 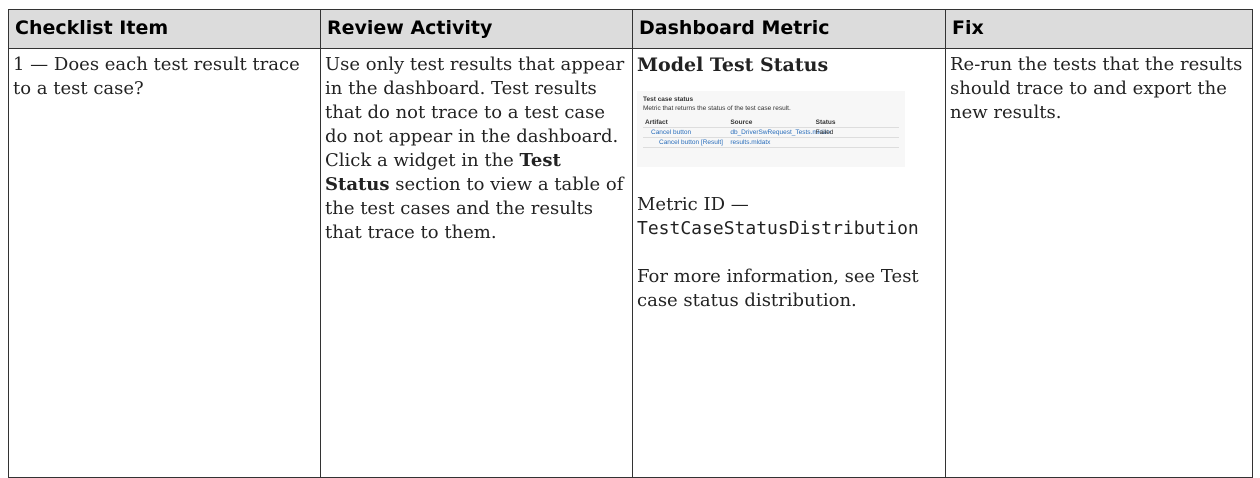 I want to click on header-cell: Review Activity, so click(x=476, y=29).